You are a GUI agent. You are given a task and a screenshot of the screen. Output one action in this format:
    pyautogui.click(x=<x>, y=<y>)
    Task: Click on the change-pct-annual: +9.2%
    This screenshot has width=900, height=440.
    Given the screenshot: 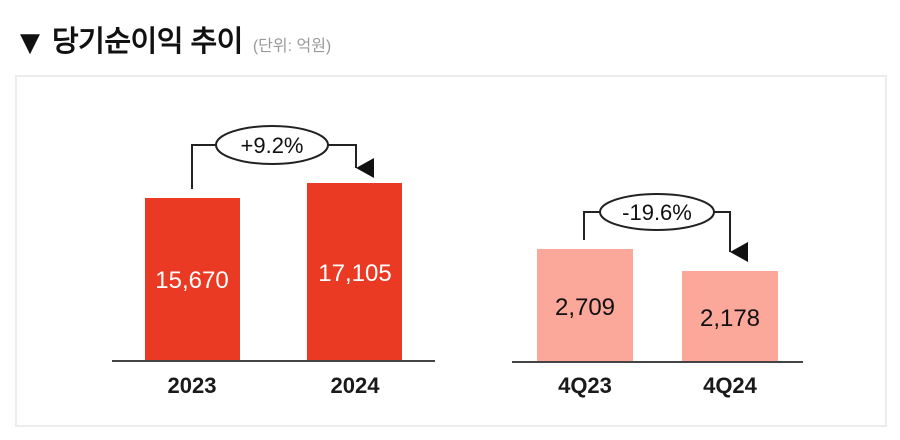 What is the action you would take?
    pyautogui.click(x=272, y=145)
    